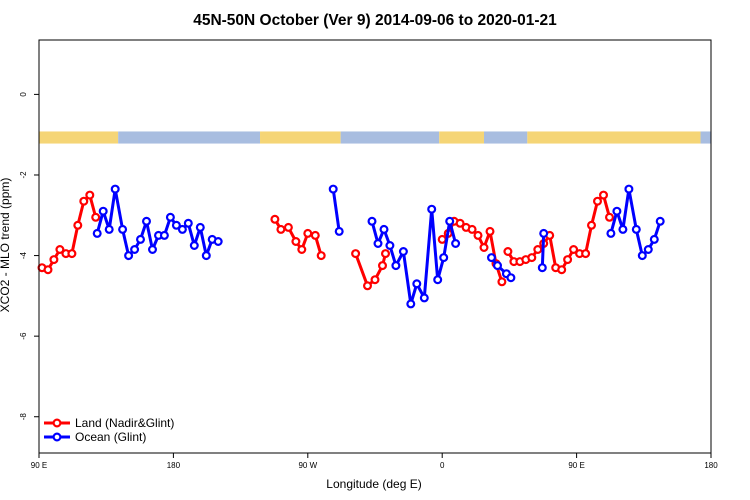  Describe the element at coordinates (23, 175) in the screenshot. I see `y-tick-label: -2` at that location.